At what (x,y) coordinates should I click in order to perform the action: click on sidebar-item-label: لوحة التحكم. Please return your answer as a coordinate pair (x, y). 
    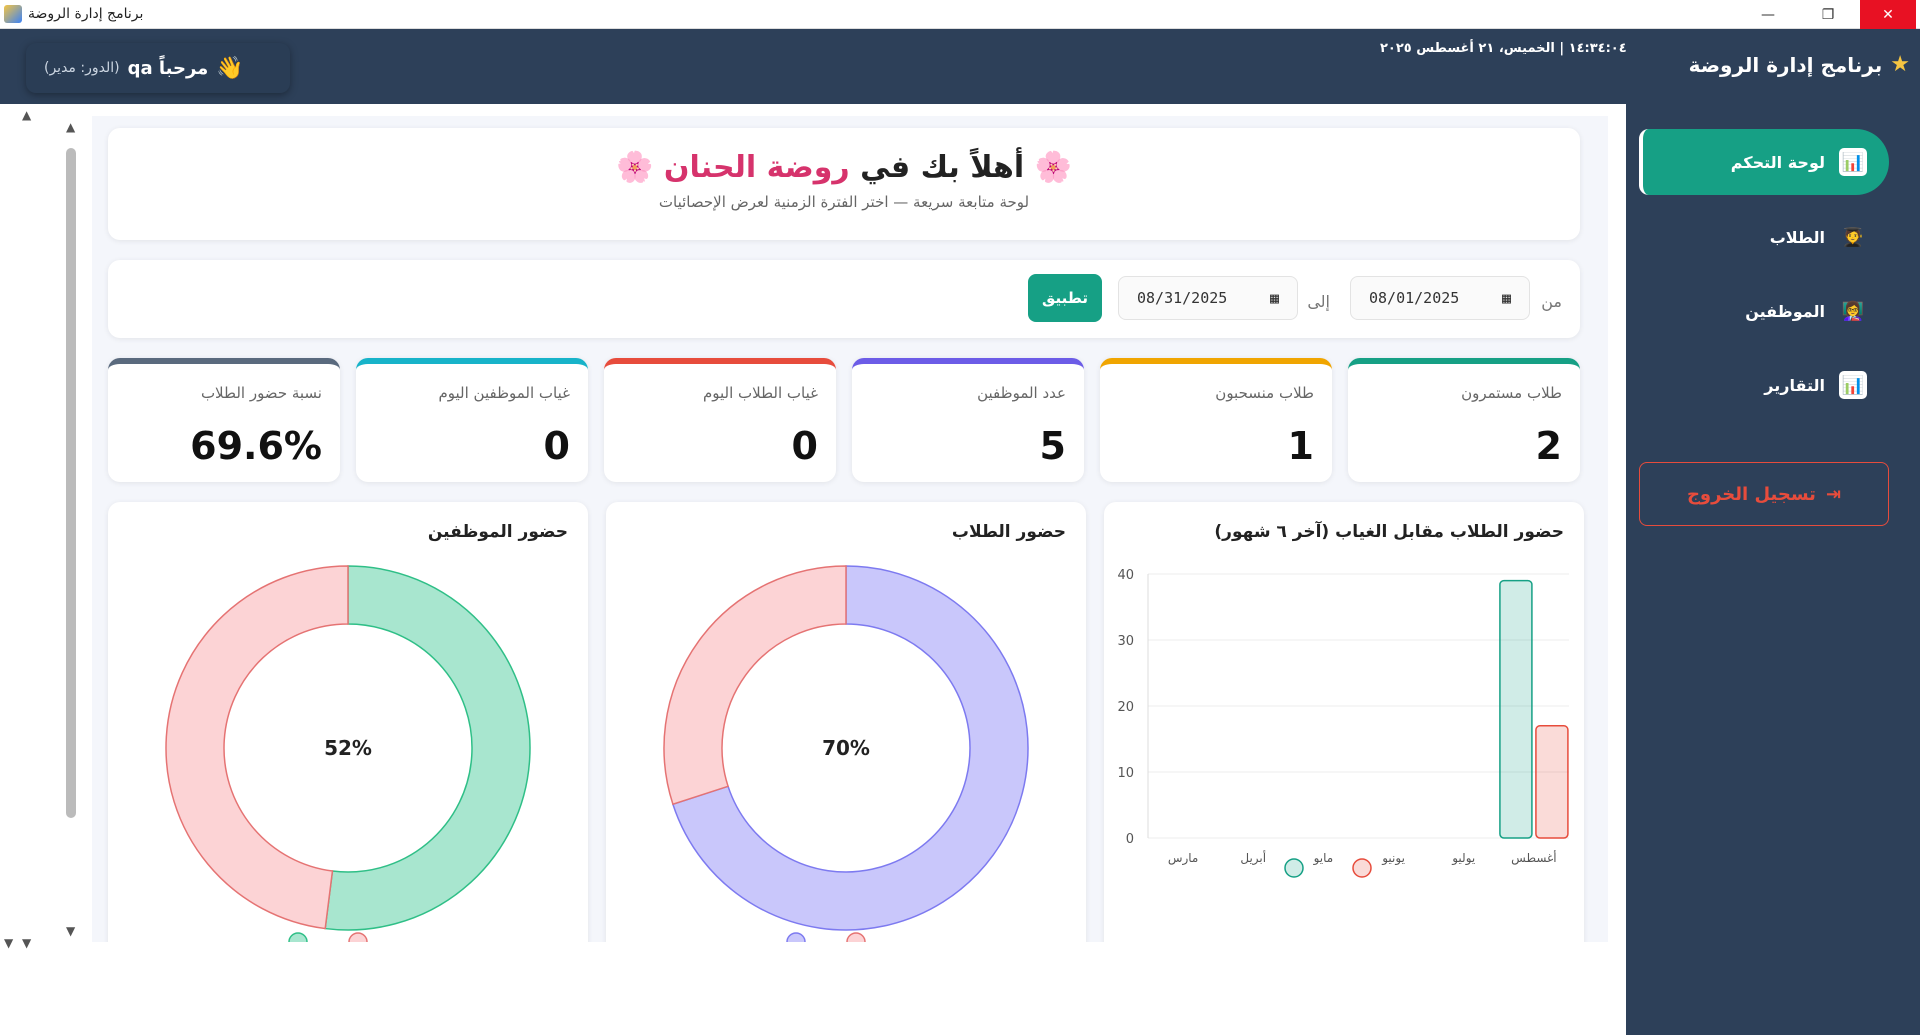
    Looking at the image, I should click on (1777, 162).